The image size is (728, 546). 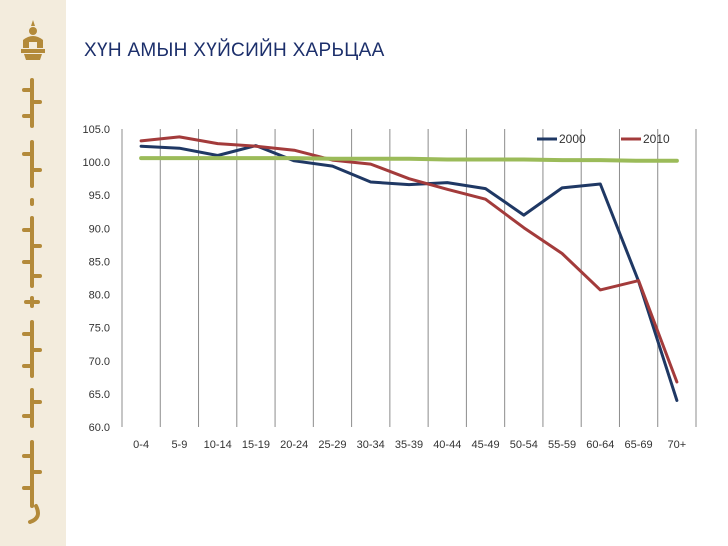 I want to click on x-tick-label: 15-19, so click(x=256, y=445).